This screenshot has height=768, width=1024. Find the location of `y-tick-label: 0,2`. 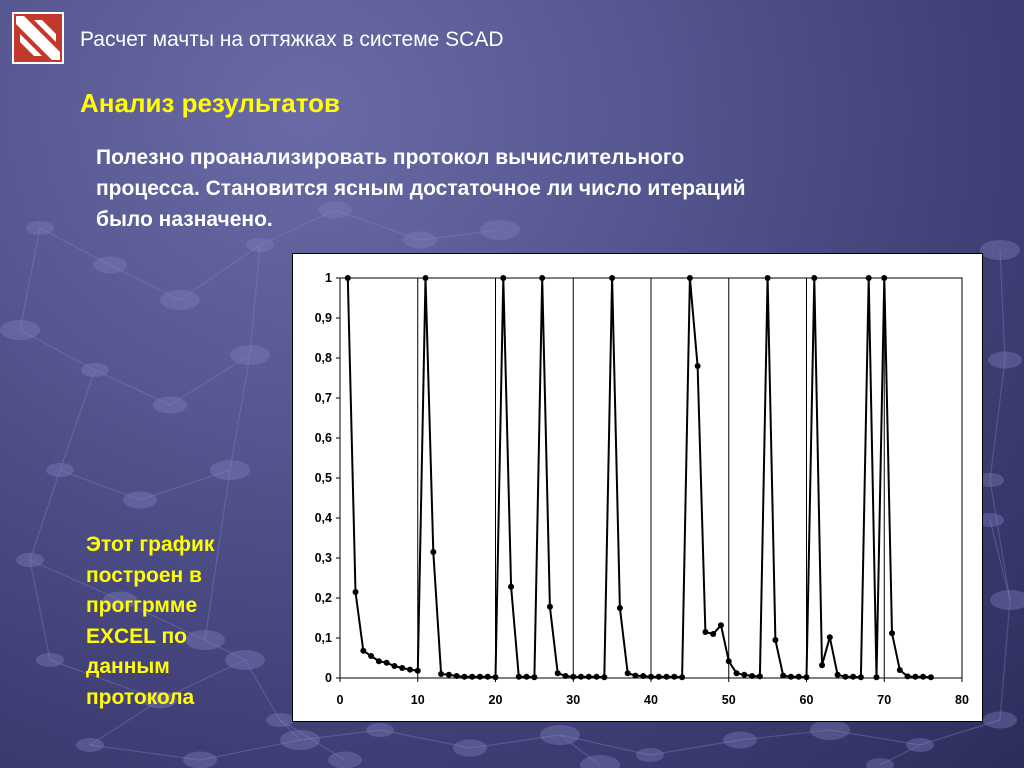

y-tick-label: 0,2 is located at coordinates (323, 598).